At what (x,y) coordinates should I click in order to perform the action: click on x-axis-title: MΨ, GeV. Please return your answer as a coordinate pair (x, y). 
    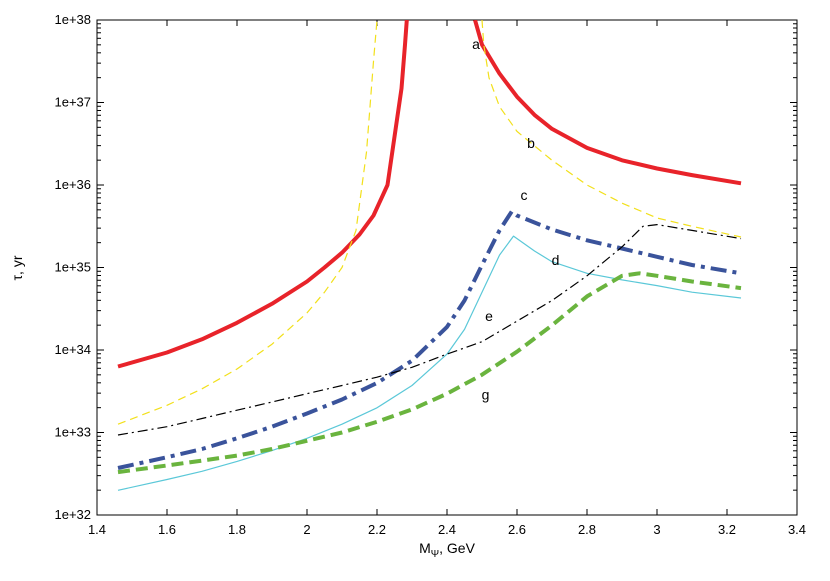
    Looking at the image, I should click on (447, 550).